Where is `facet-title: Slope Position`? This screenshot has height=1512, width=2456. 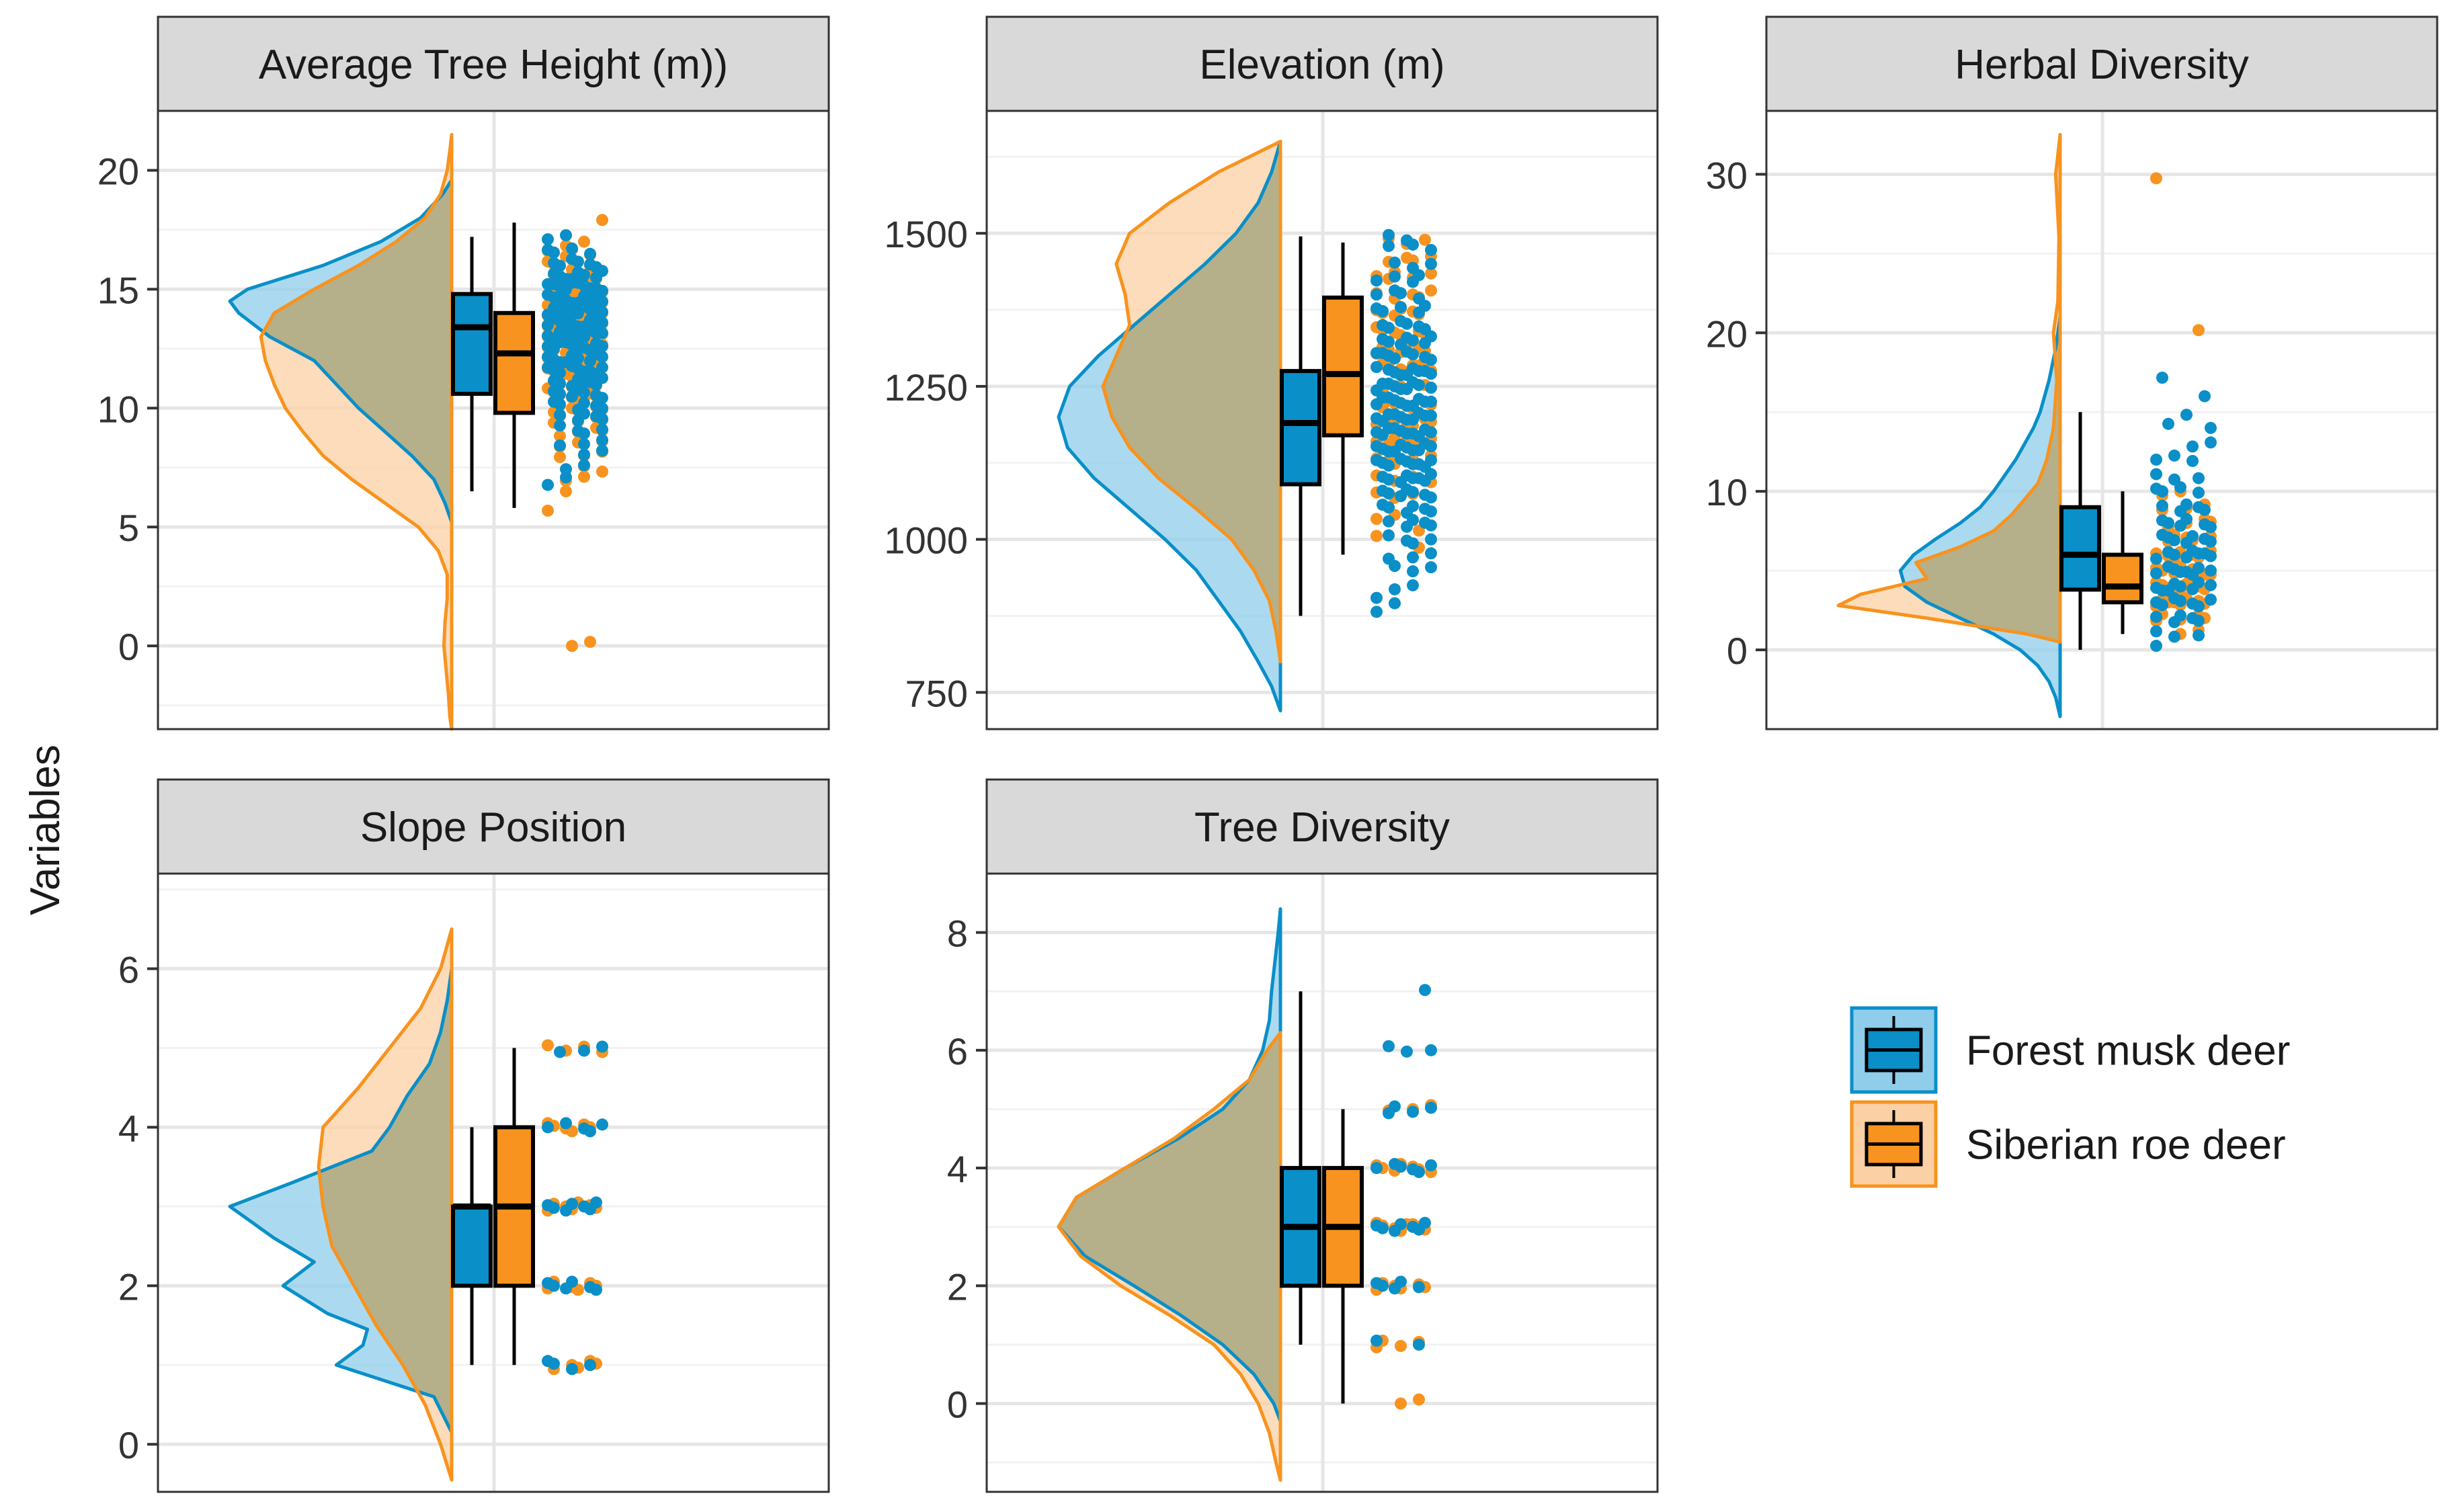 facet-title: Slope Position is located at coordinates (493, 828).